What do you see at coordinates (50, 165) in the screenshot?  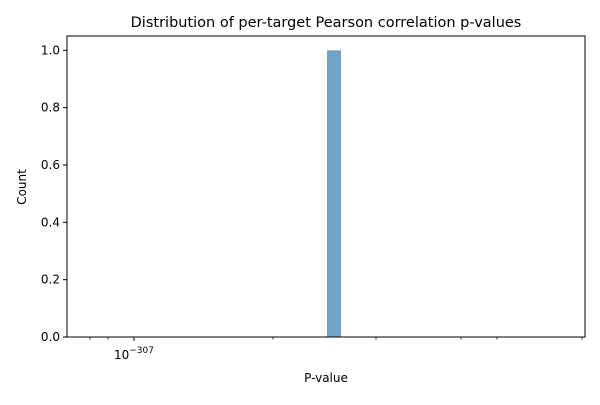 I see `y-tick-label: 0.6` at bounding box center [50, 165].